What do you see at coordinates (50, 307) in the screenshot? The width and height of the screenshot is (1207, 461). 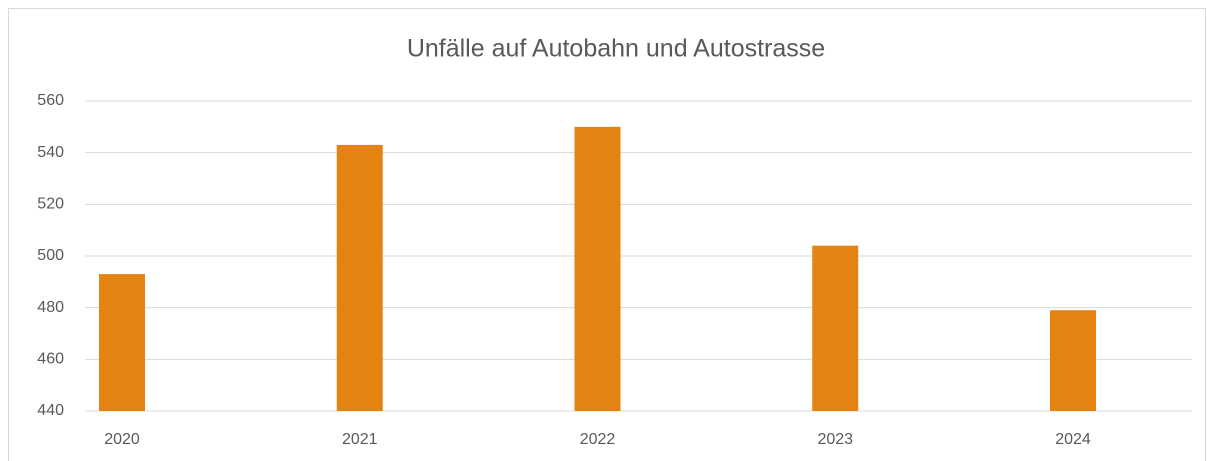 I see `y-tick-label: 480` at bounding box center [50, 307].